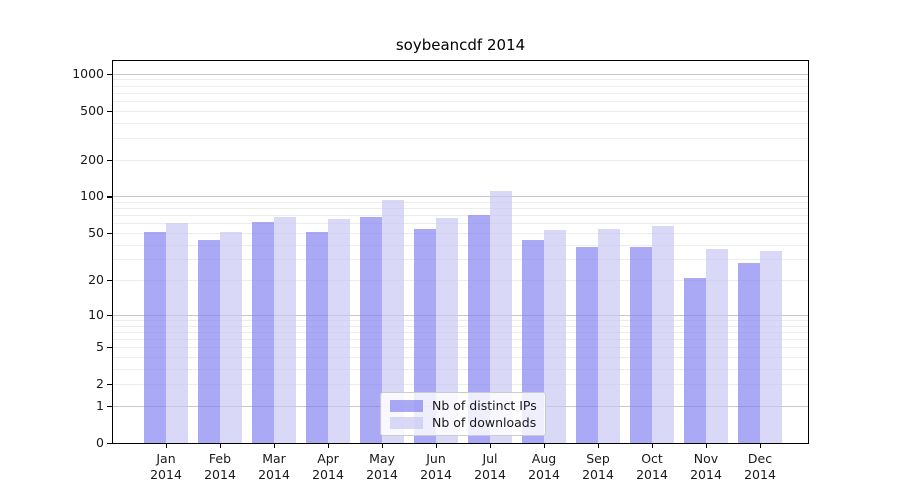 The image size is (900, 500). What do you see at coordinates (447, 330) in the screenshot?
I see `bar-downloads-jun` at bounding box center [447, 330].